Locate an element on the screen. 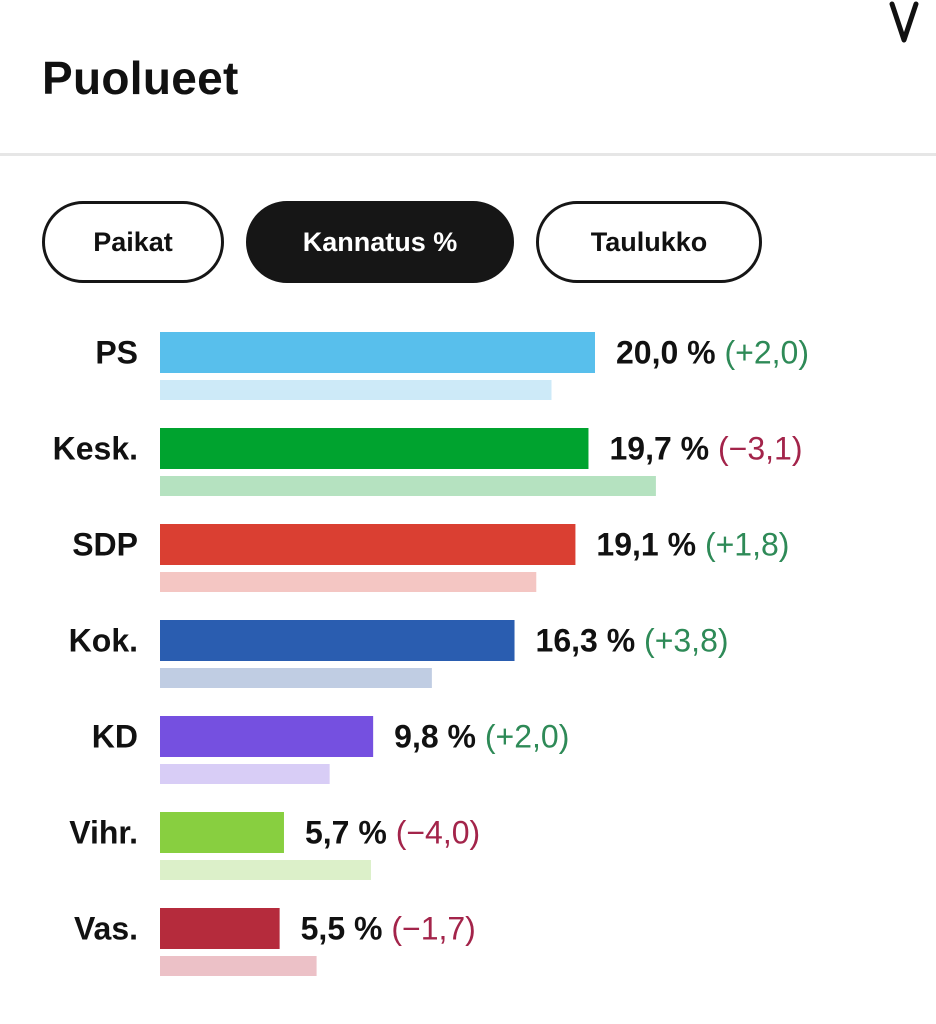  change-value: (+3,8) is located at coordinates (686, 641).